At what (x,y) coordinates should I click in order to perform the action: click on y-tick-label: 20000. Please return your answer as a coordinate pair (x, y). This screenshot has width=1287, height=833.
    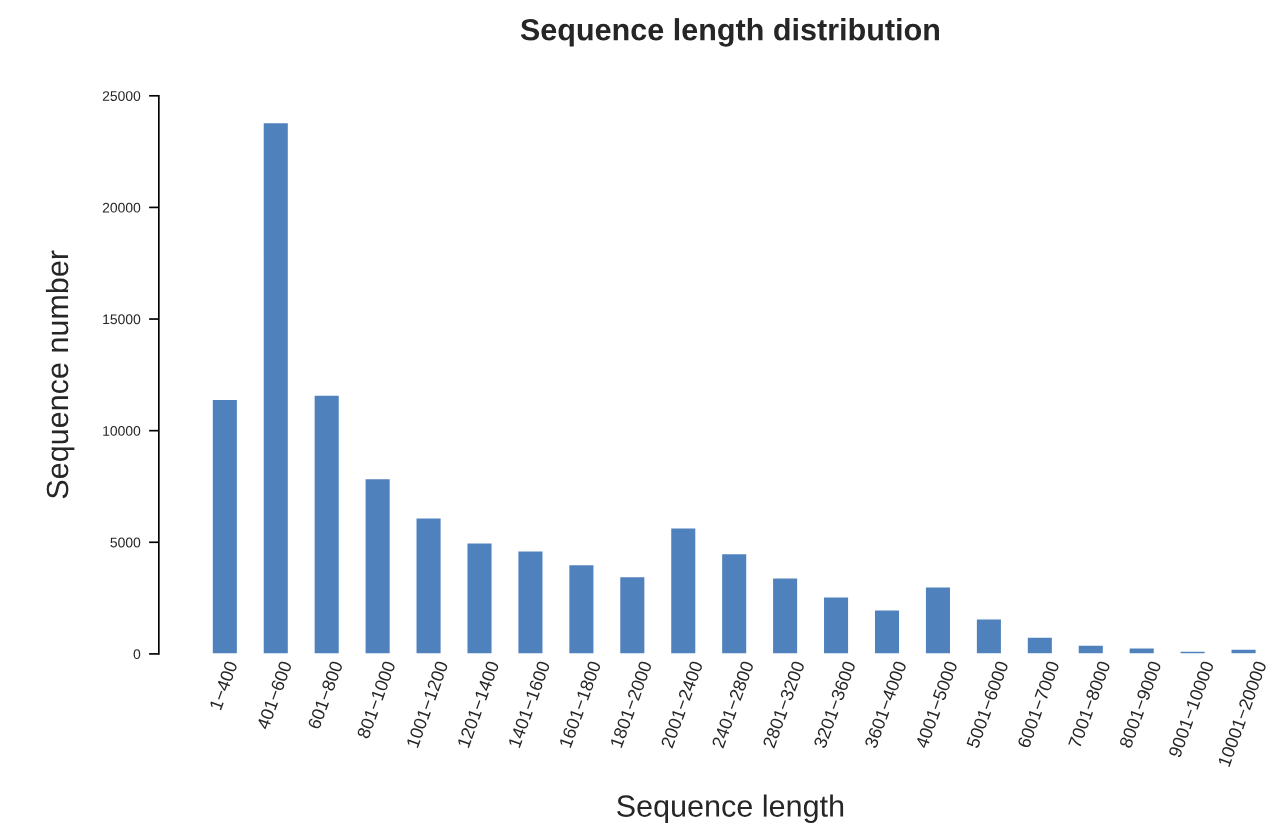
    Looking at the image, I should click on (121, 207).